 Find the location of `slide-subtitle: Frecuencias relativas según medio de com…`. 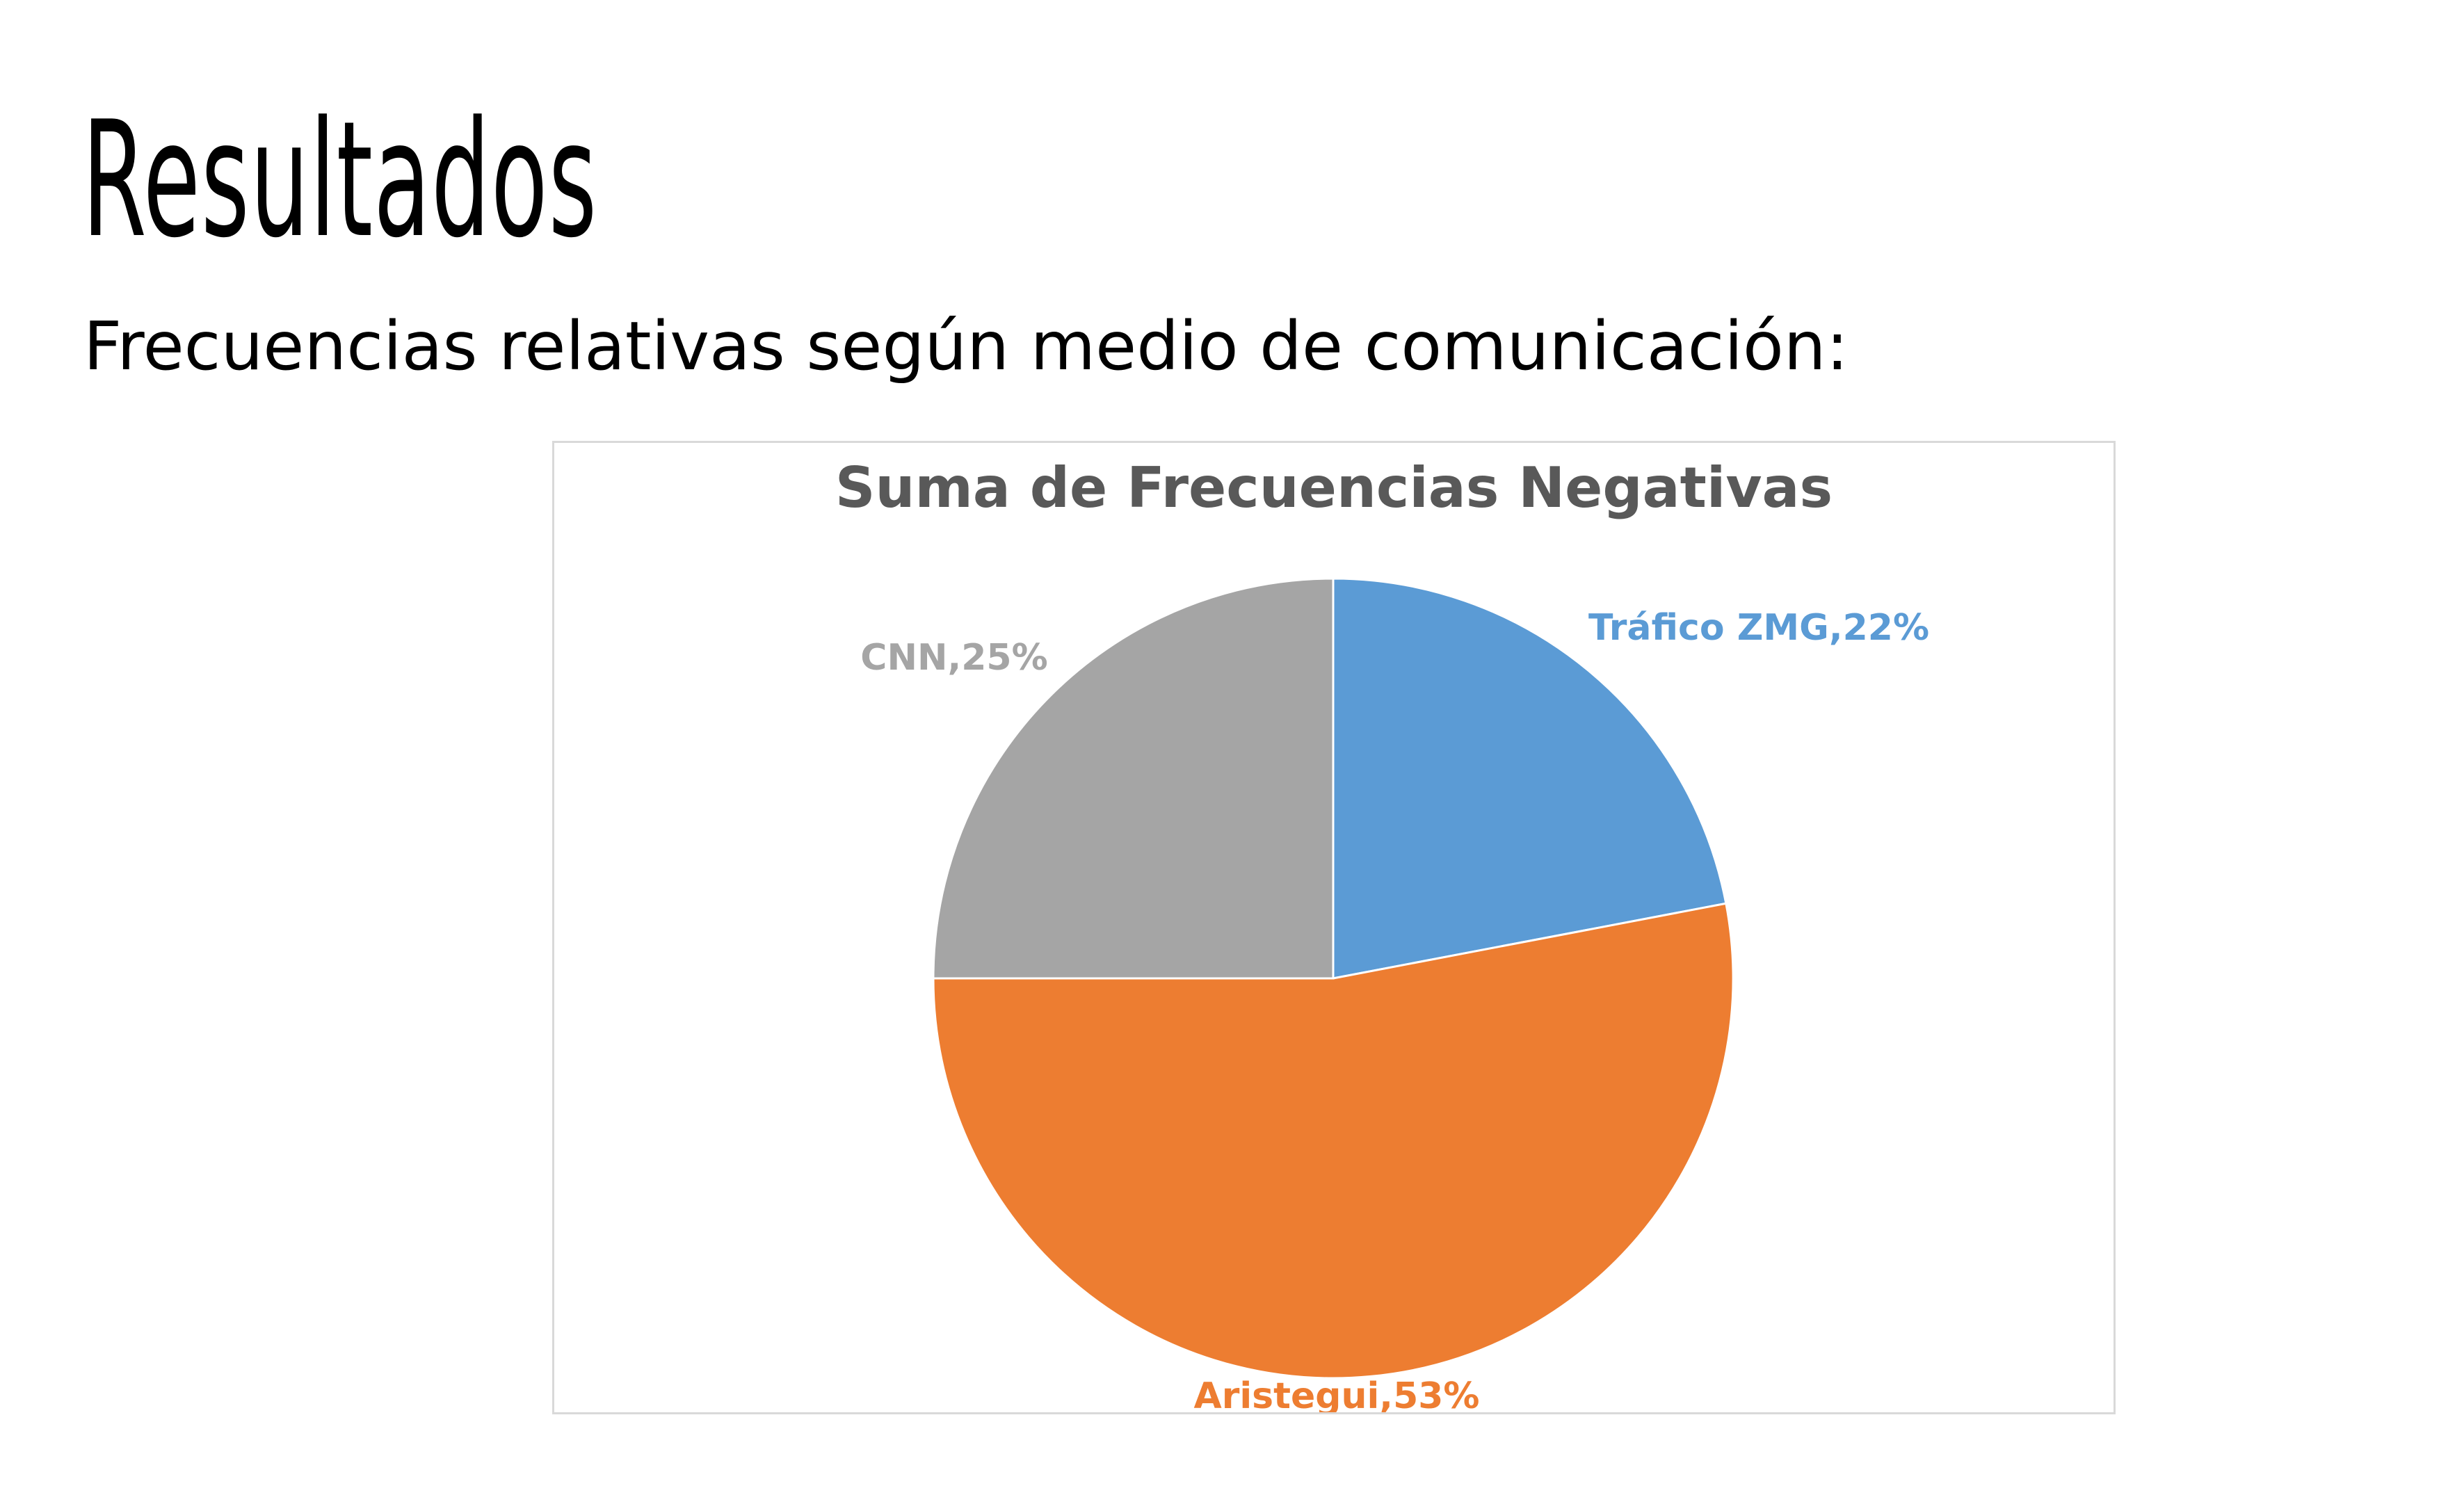

slide-subtitle: Frecuencias relativas según medio de com… is located at coordinates (966, 346).